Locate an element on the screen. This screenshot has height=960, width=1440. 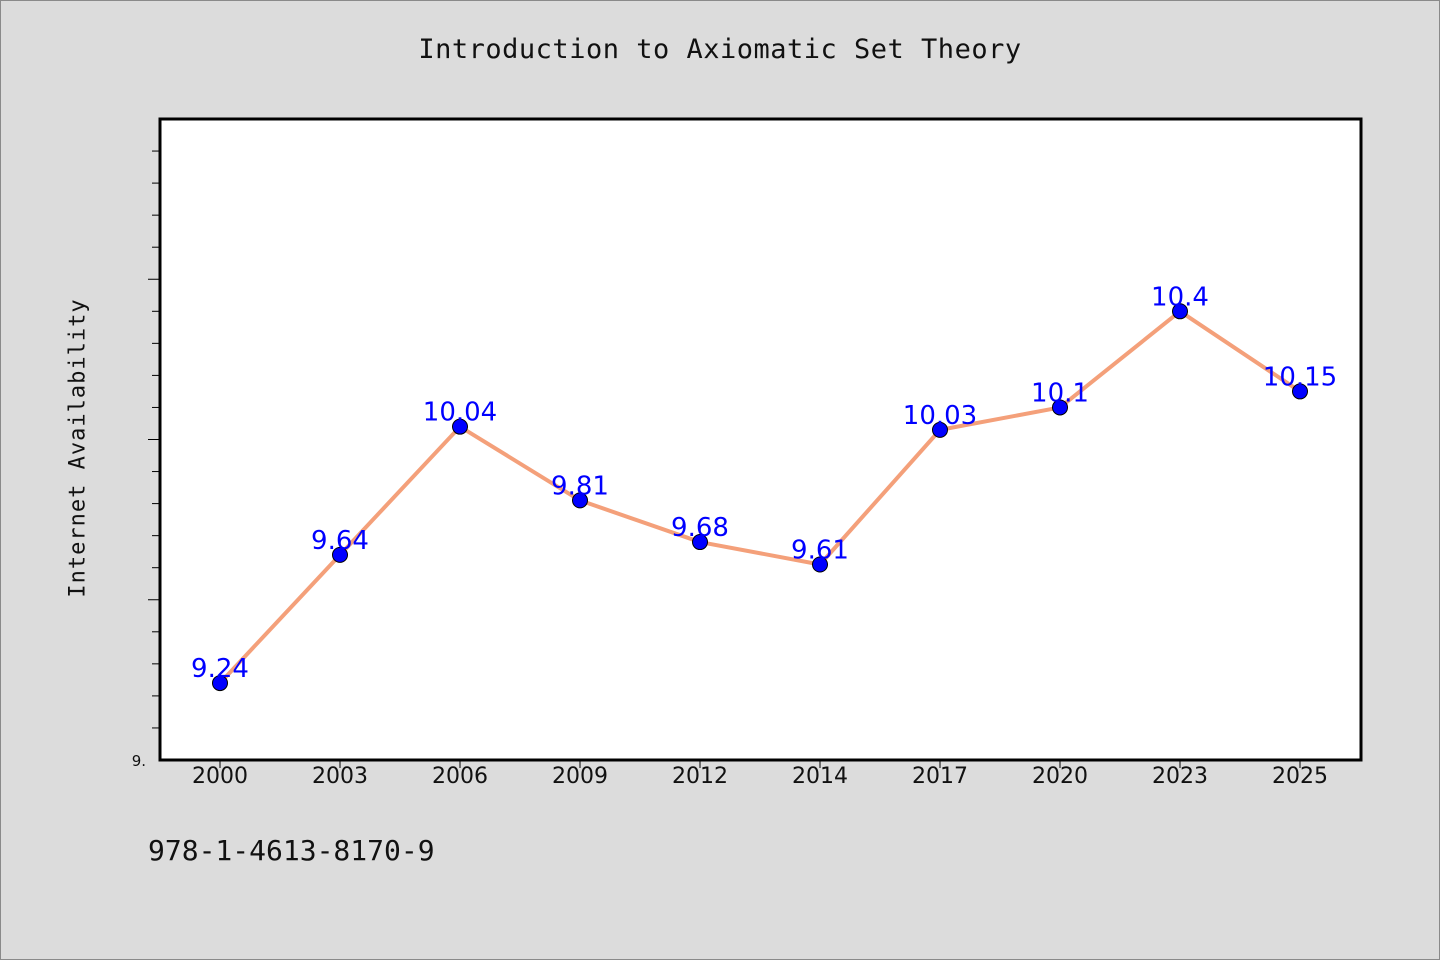
x-tick-label: 2020 is located at coordinates (1060, 776).